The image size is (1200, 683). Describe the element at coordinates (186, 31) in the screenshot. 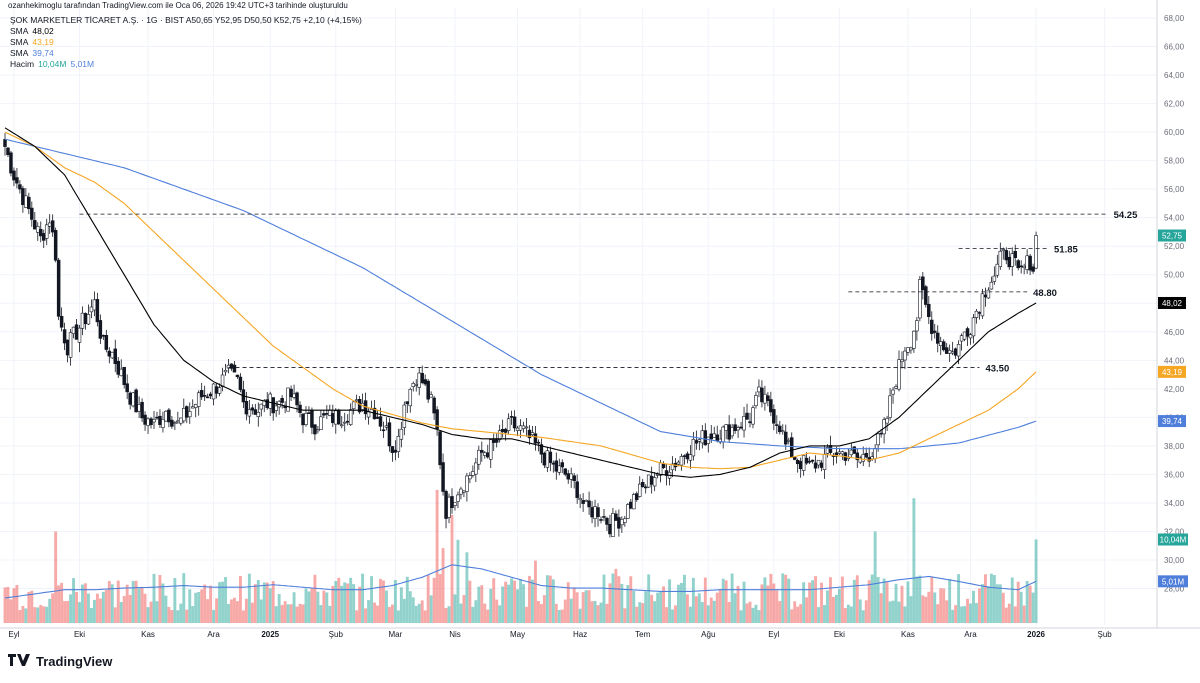

I see `sma-legend-1: SMA 48,02` at that location.